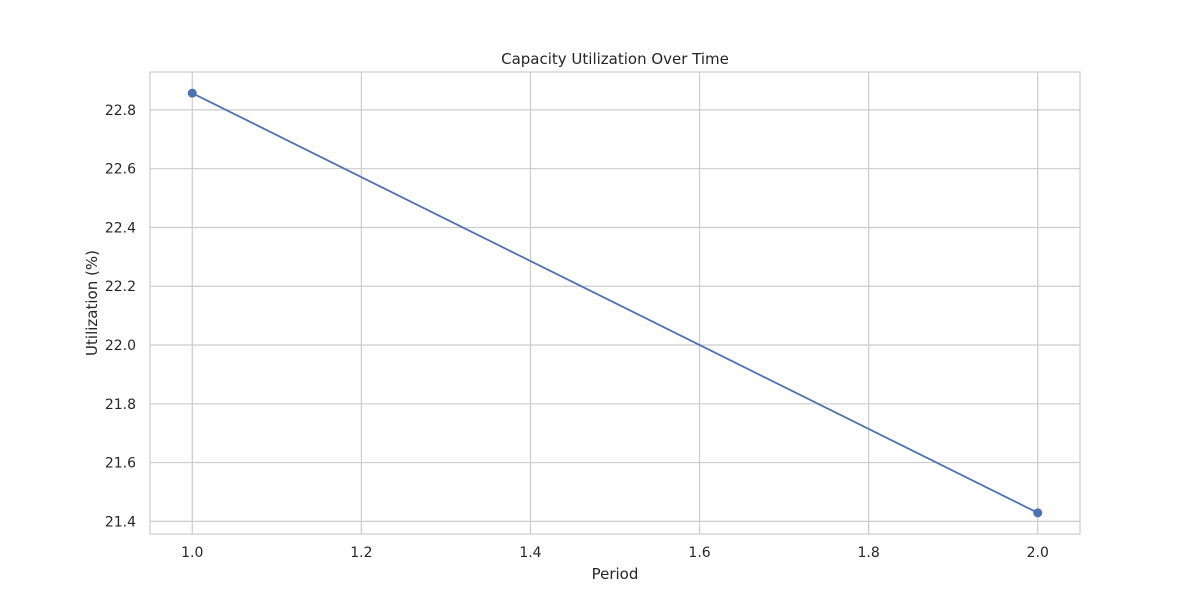 The image size is (1200, 600). I want to click on y-tick-label: 21.4, so click(120, 522).